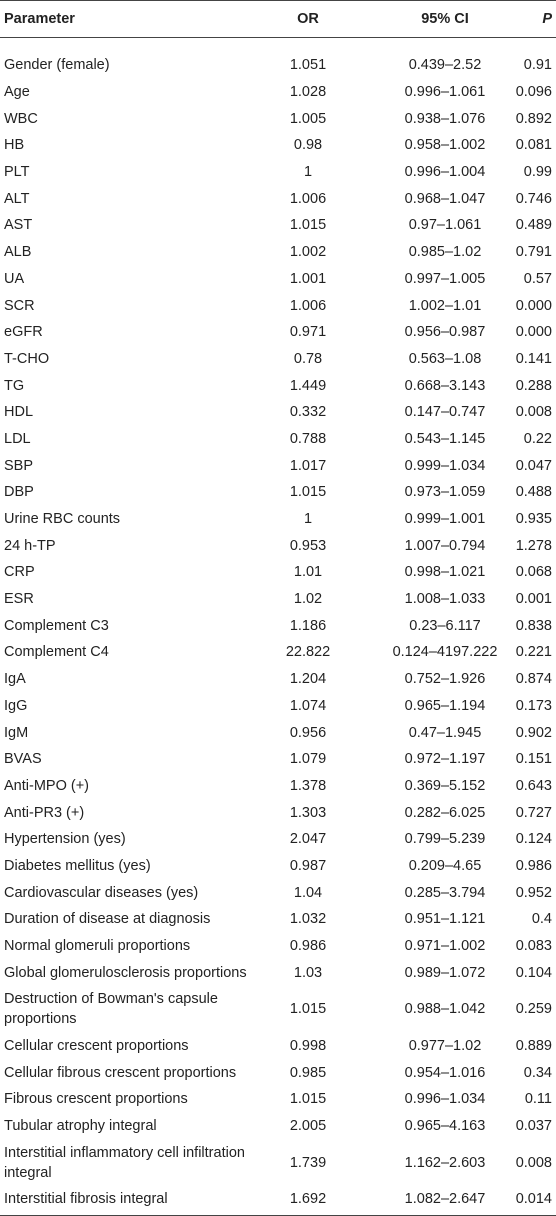 This screenshot has height=1216, width=556. I want to click on table-cell: 1.008–1.033, so click(445, 599).